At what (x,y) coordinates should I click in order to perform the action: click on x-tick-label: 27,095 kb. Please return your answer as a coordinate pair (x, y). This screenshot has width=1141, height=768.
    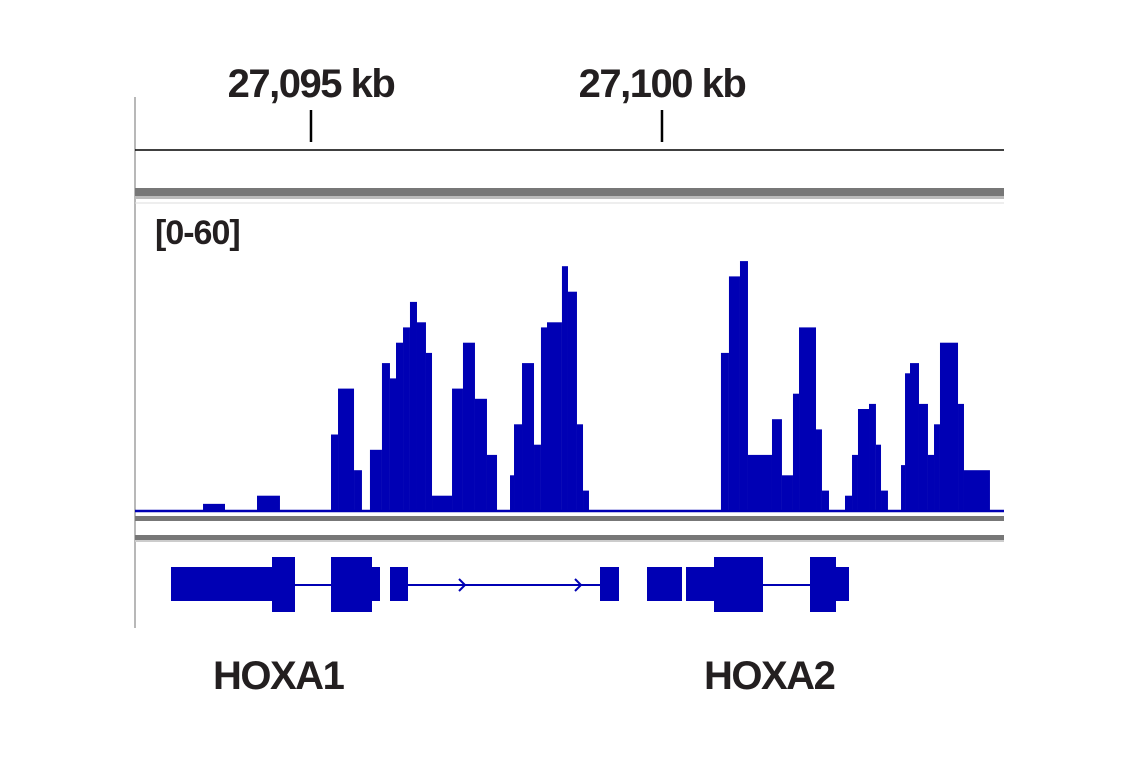
    Looking at the image, I should click on (311, 84).